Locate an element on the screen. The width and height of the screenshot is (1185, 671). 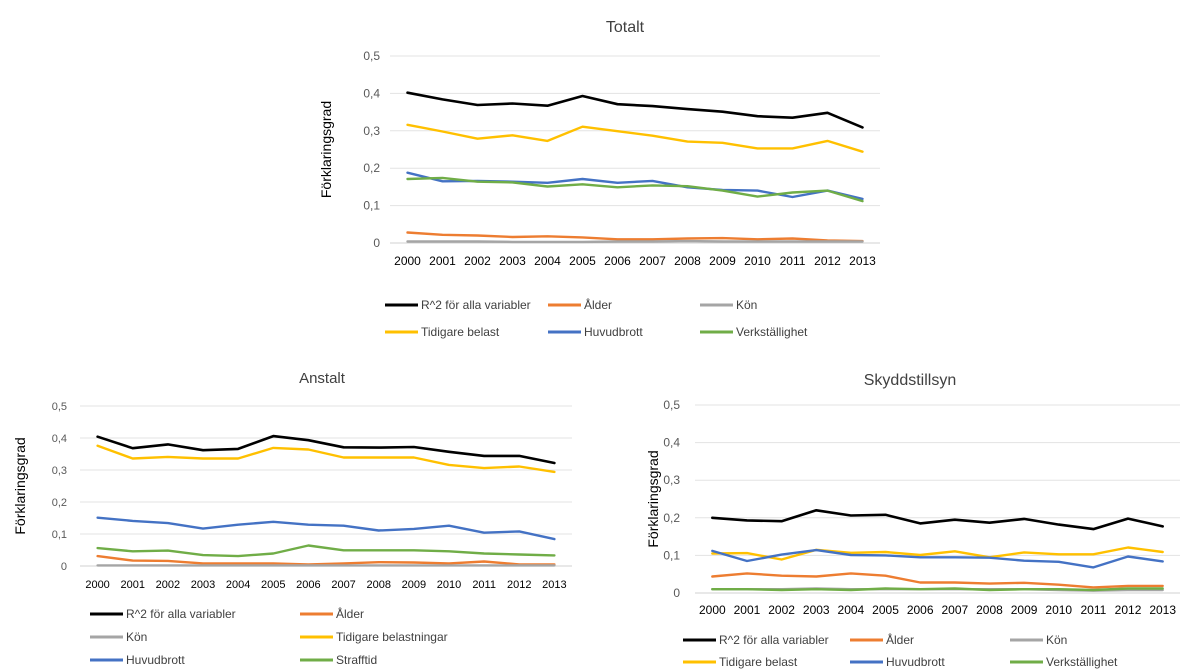
series-line-tidigare-belastningar is located at coordinates (326, 459).